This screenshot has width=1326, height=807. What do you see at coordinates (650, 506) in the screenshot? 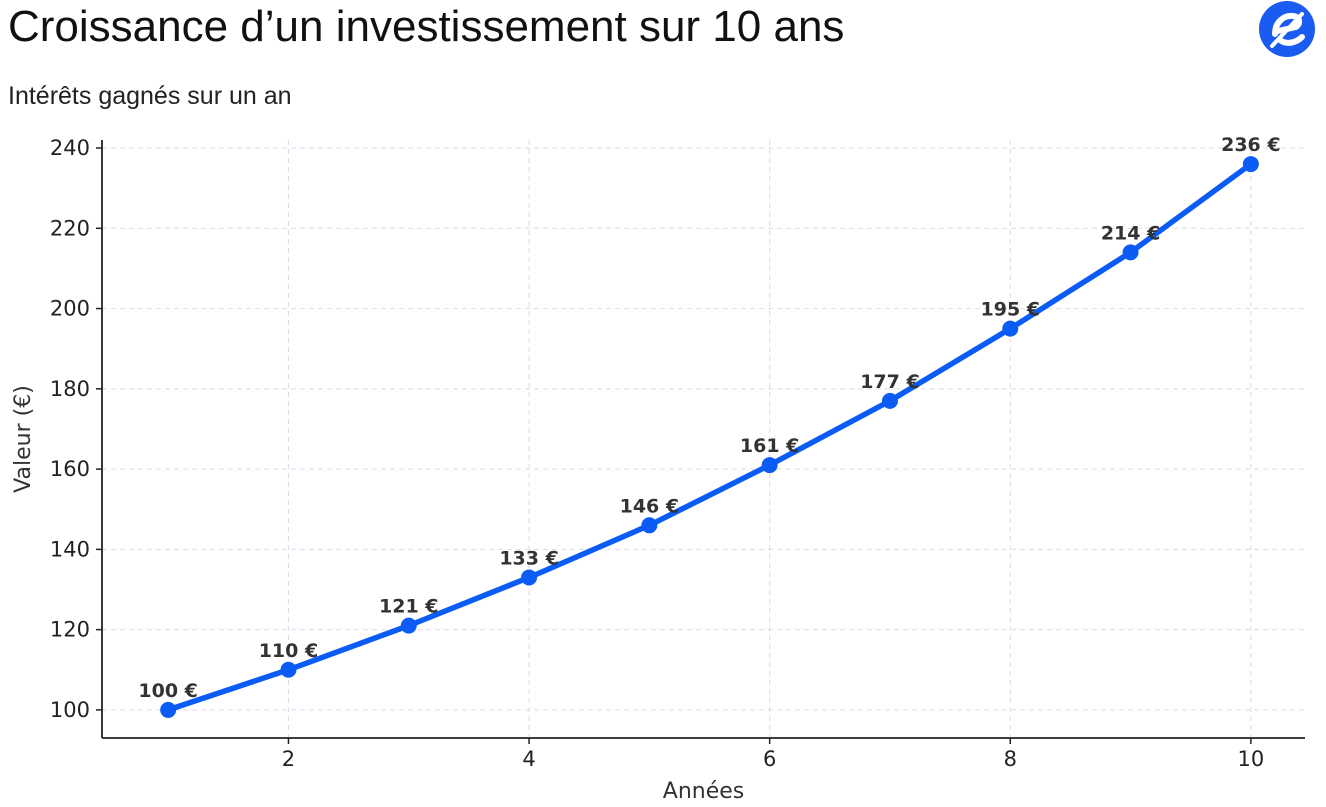
I see `data-label: 146 €` at bounding box center [650, 506].